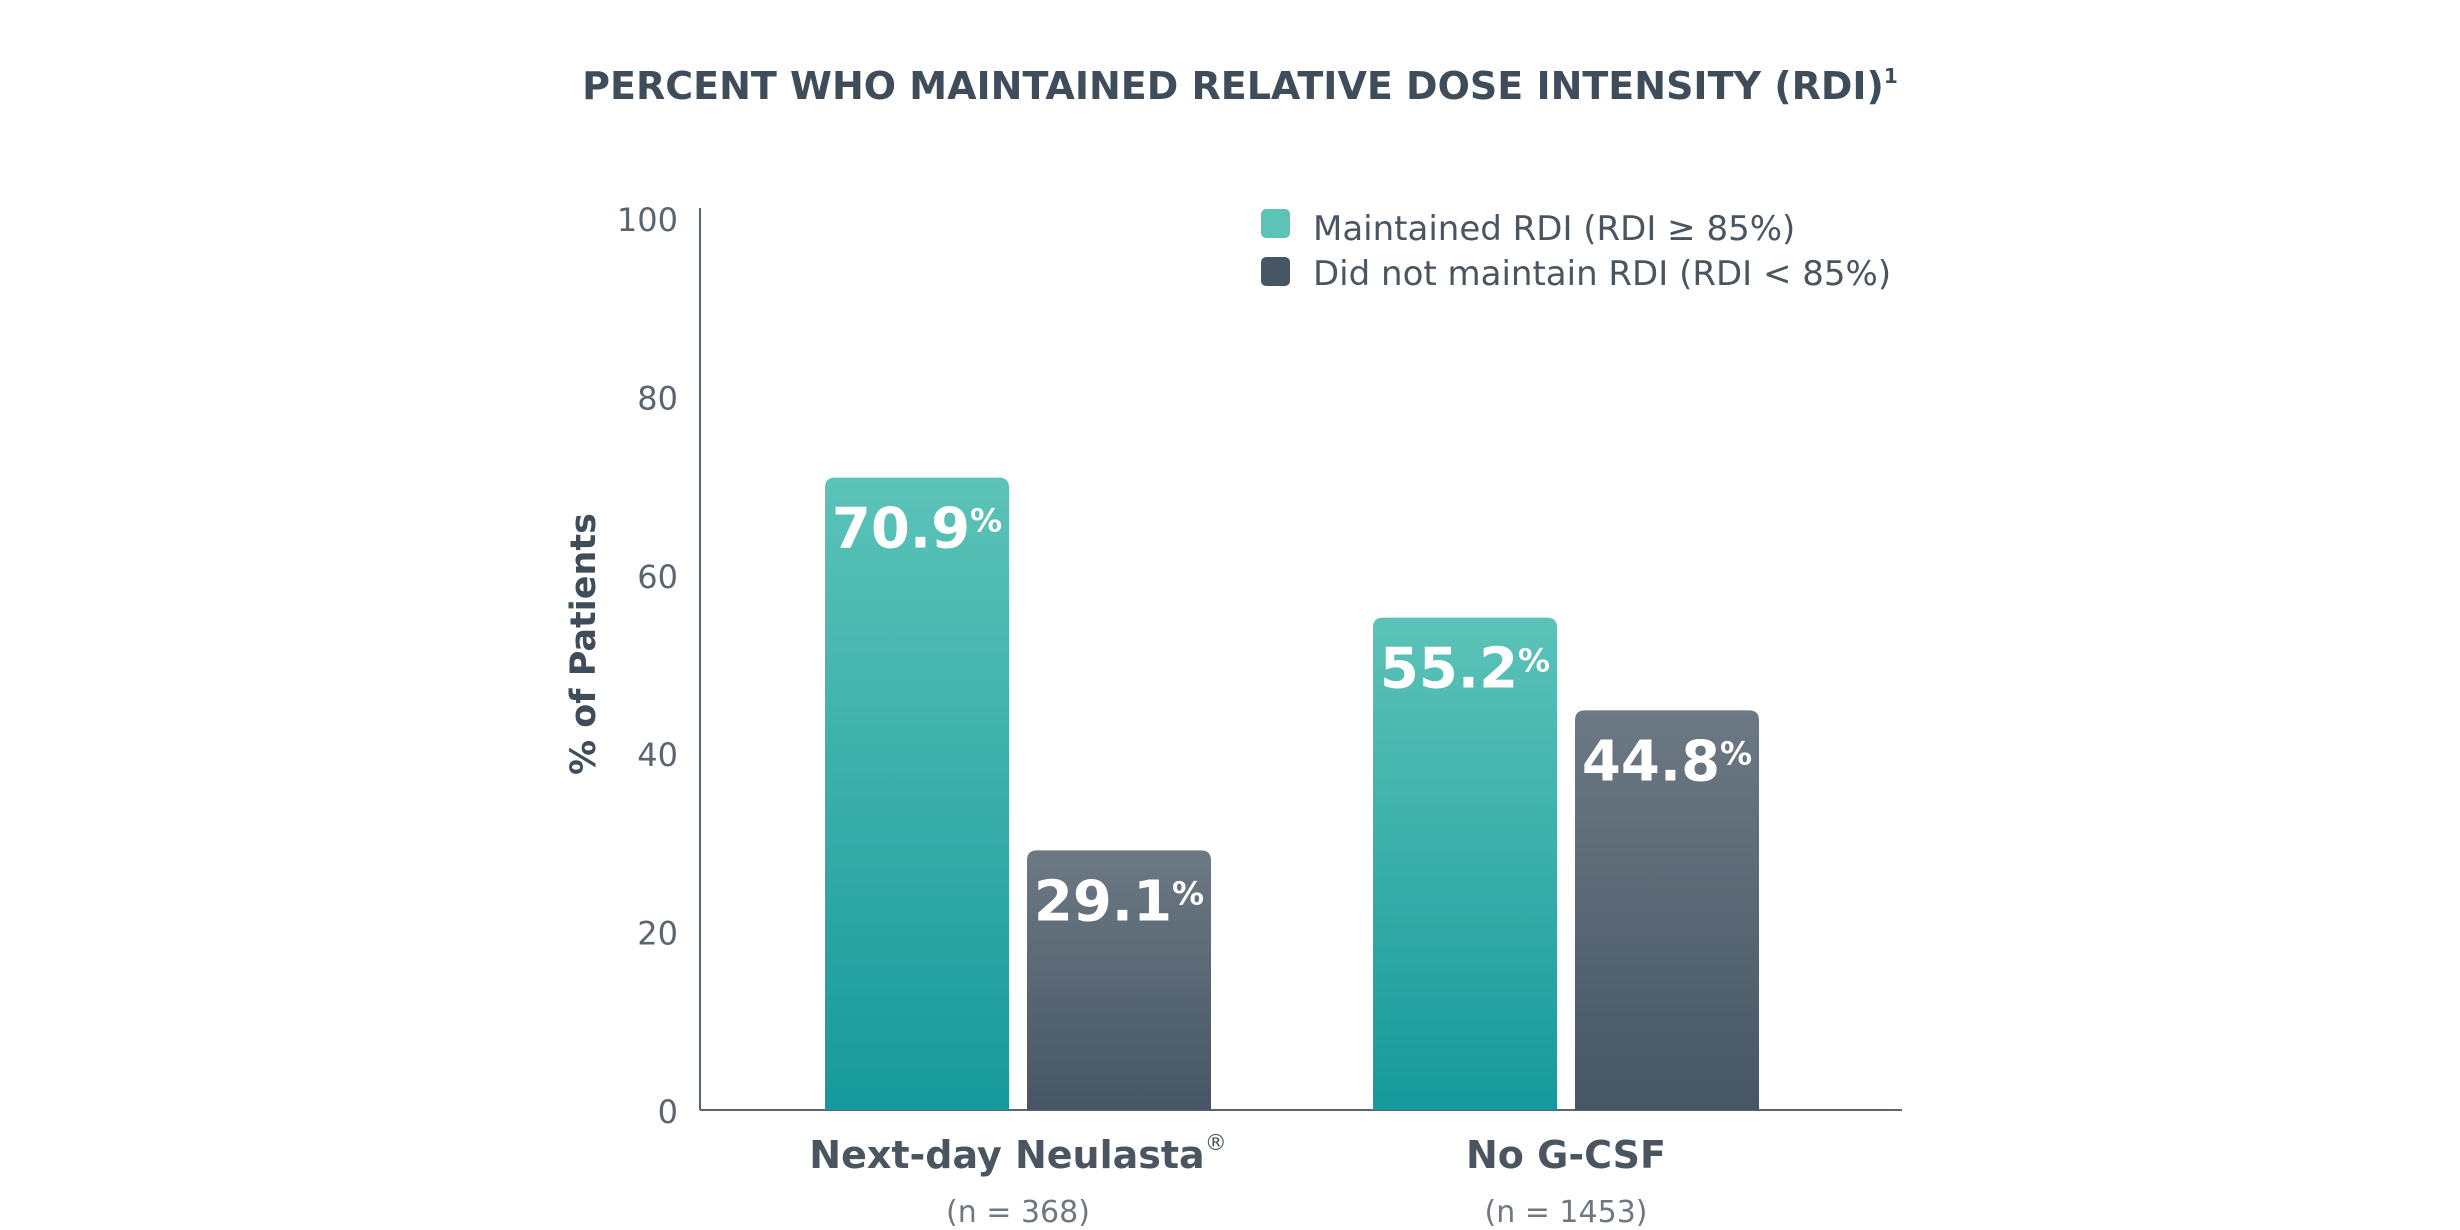  I want to click on bar-value-label: 70.9%, so click(917, 529).